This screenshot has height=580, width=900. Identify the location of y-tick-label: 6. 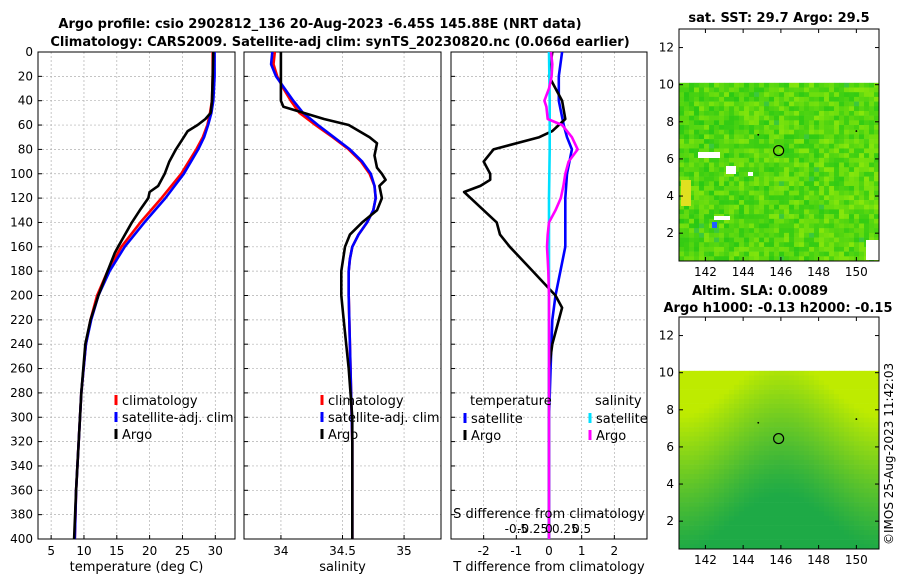
(670, 447).